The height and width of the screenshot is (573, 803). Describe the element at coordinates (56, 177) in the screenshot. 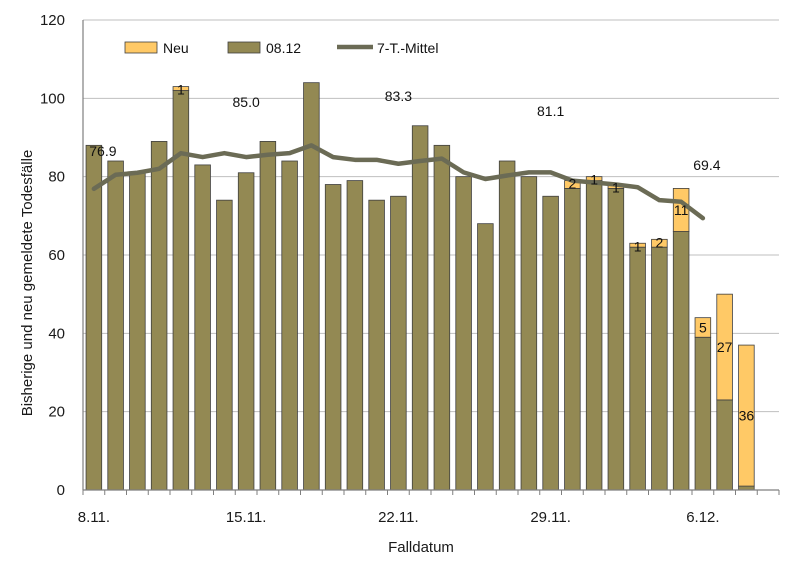

I see `y-tick-label: 80` at that location.